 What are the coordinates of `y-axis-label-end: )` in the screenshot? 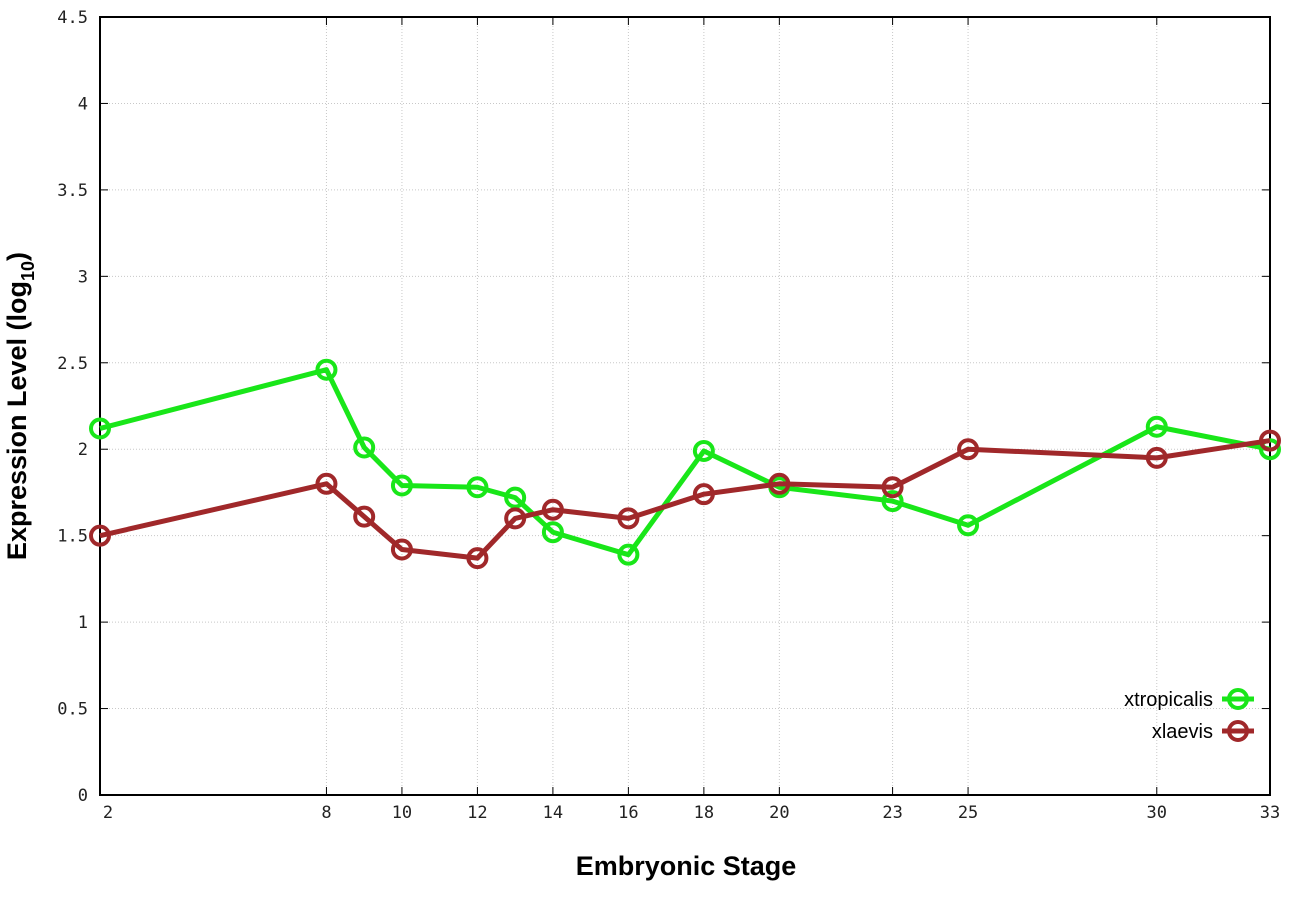 It's located at (17, 256).